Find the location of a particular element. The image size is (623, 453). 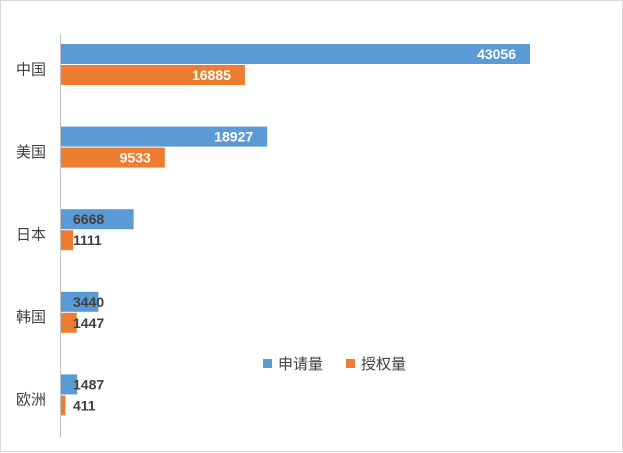

category-label: 欧洲 is located at coordinates (31, 400).